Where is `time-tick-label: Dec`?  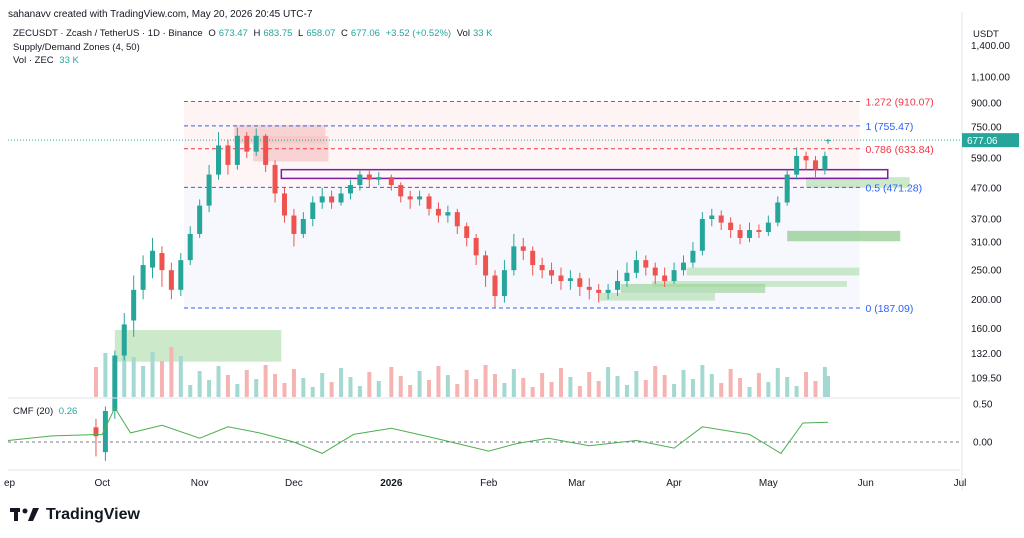
time-tick-label: Dec is located at coordinates (294, 483).